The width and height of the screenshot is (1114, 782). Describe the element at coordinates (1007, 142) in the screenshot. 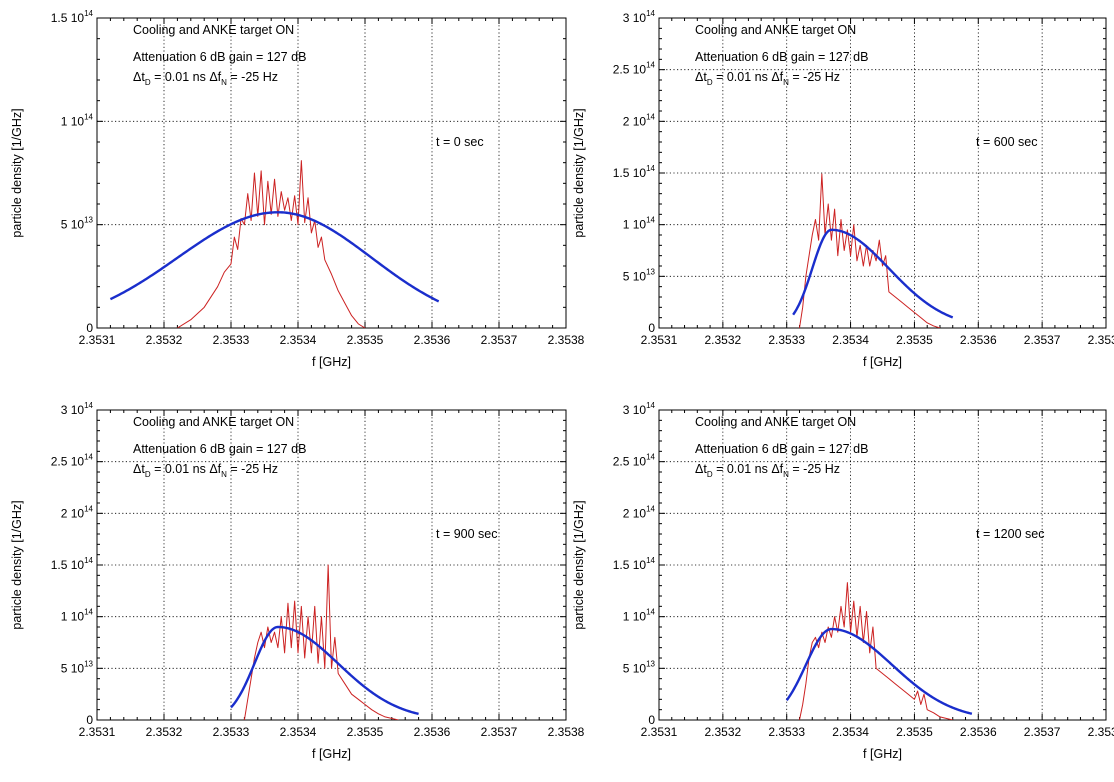

I see `annotation-time: t = 600 sec` at that location.